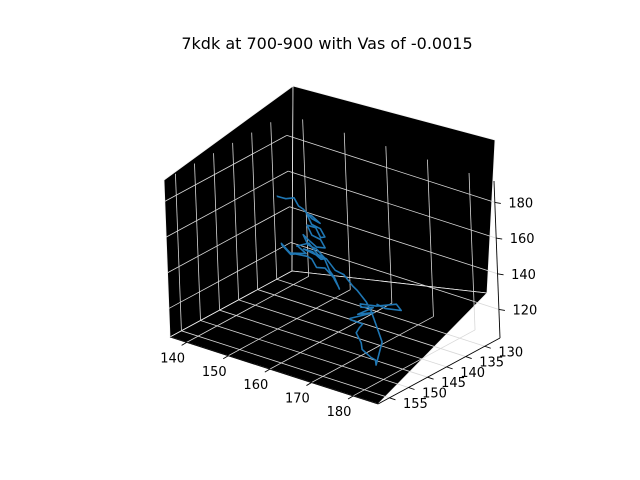 The image size is (640, 480). What do you see at coordinates (415, 404) in the screenshot?
I see `y-tick-label-5: 155` at bounding box center [415, 404].